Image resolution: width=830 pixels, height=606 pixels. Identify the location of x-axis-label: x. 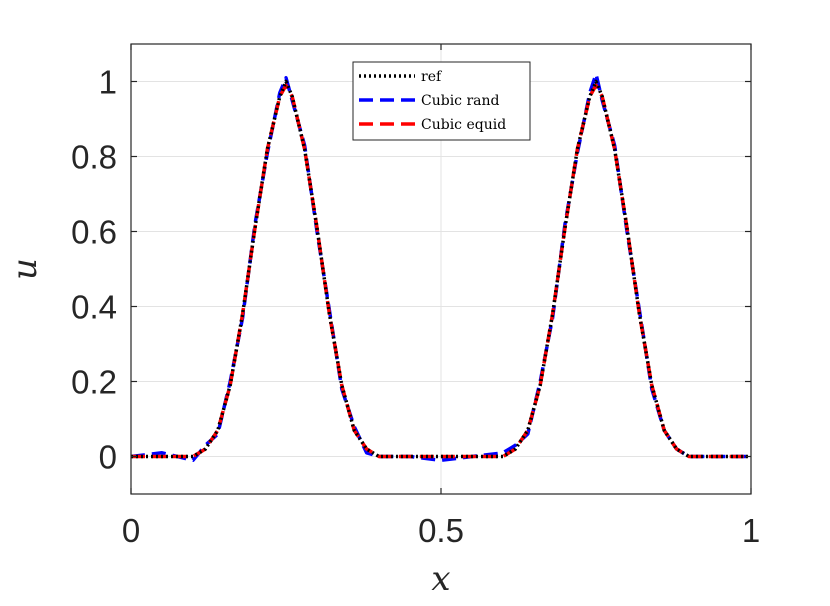
(440, 579).